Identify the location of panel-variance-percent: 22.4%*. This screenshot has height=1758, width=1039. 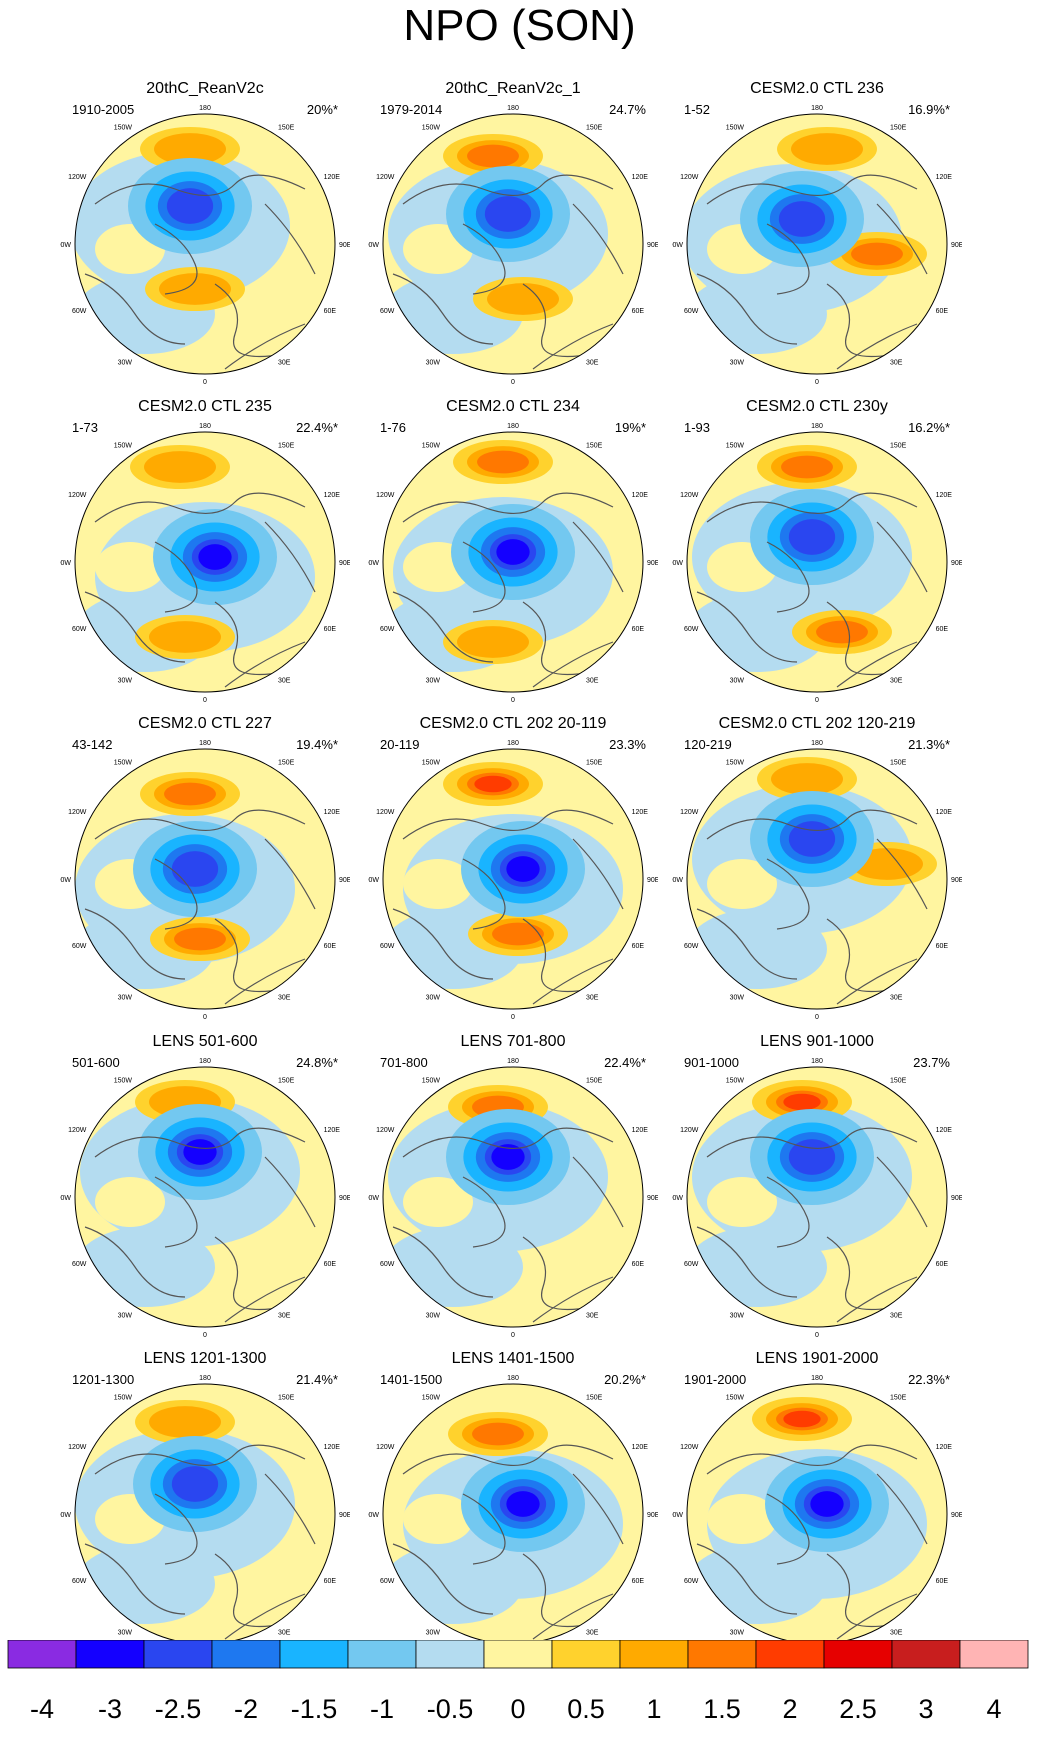
(317, 427).